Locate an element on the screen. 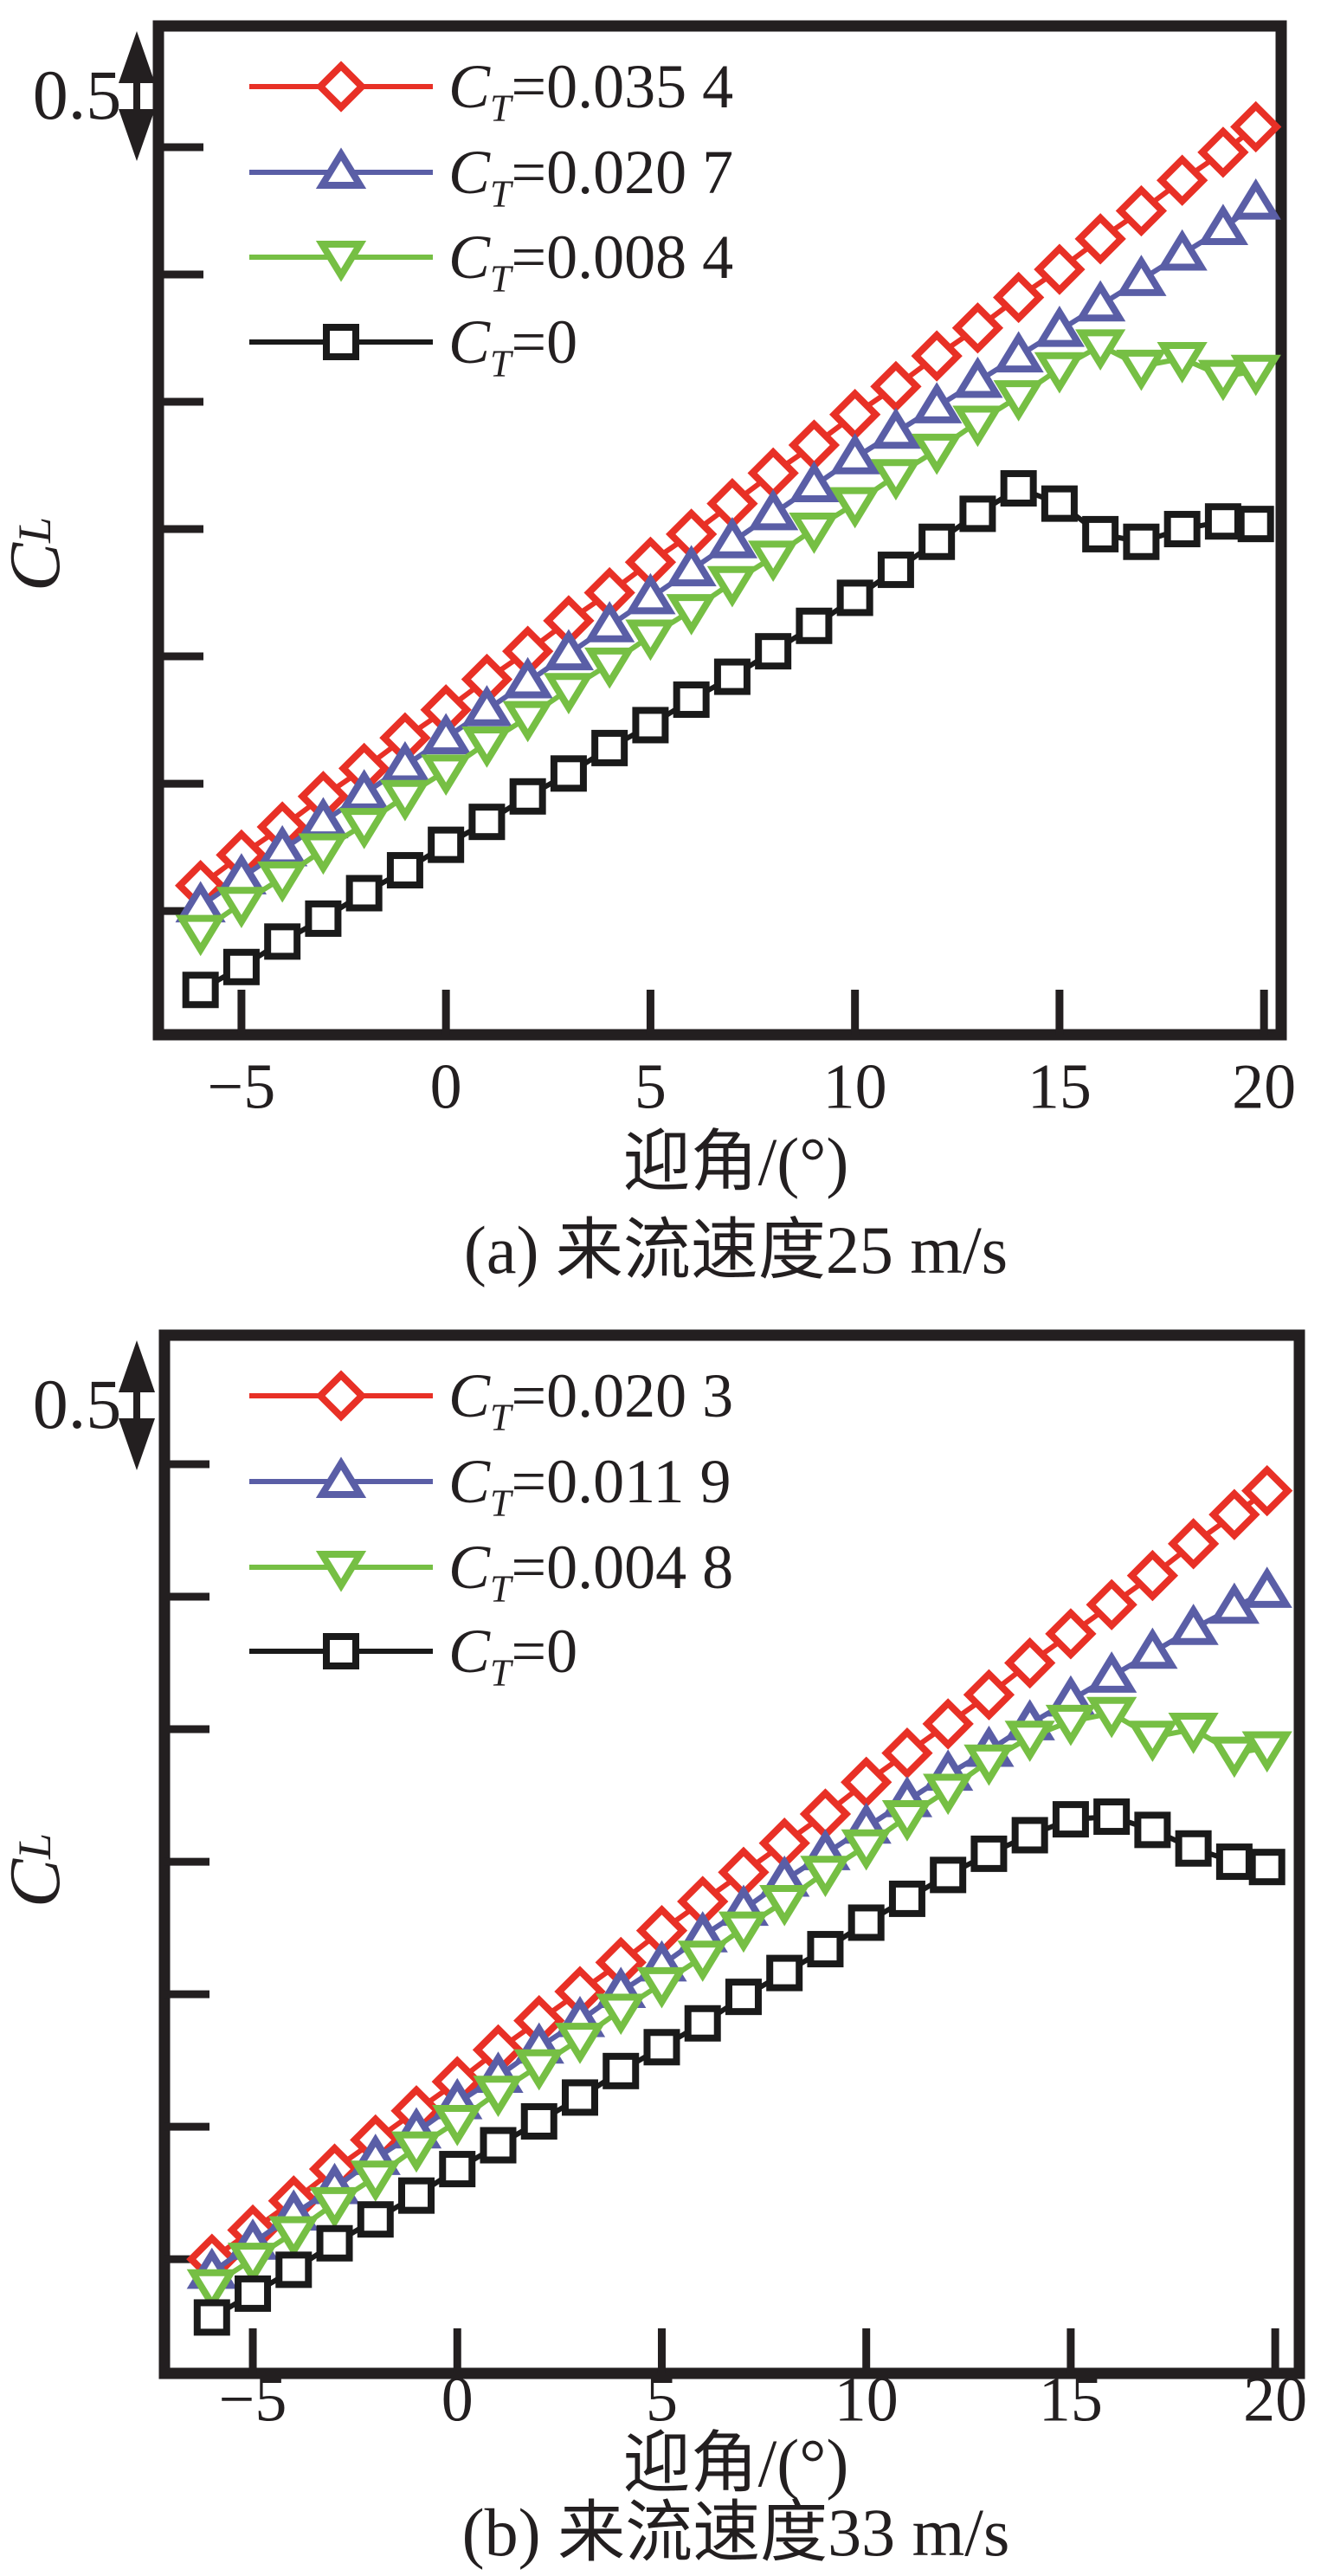 This screenshot has width=1321, height=2576. legend-label: CT=0.004 8 is located at coordinates (591, 1572).